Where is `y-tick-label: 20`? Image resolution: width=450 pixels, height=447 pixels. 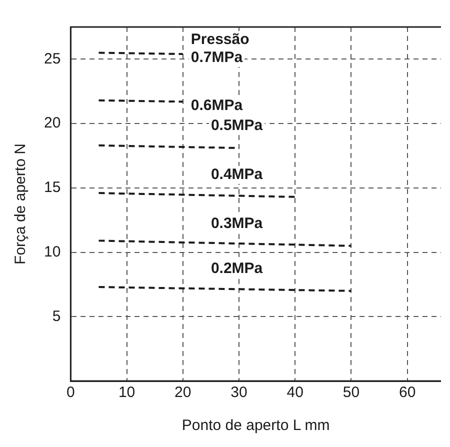
y-tick-label: 20 is located at coordinates (52, 123).